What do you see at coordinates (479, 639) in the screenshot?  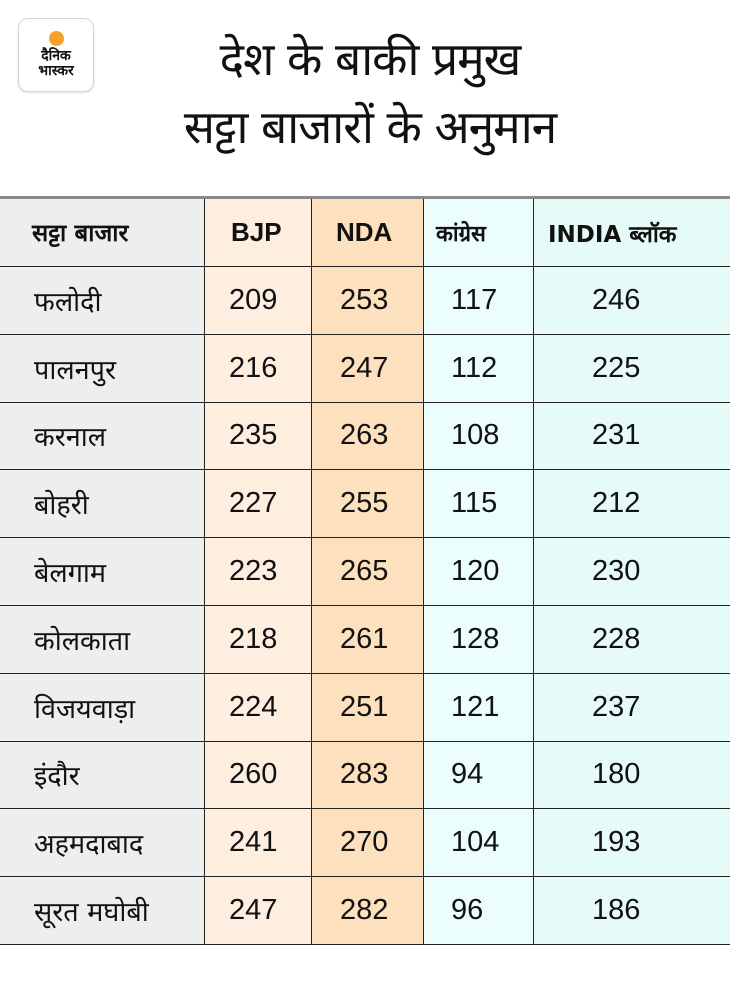 I see `cell-congress: 128` at bounding box center [479, 639].